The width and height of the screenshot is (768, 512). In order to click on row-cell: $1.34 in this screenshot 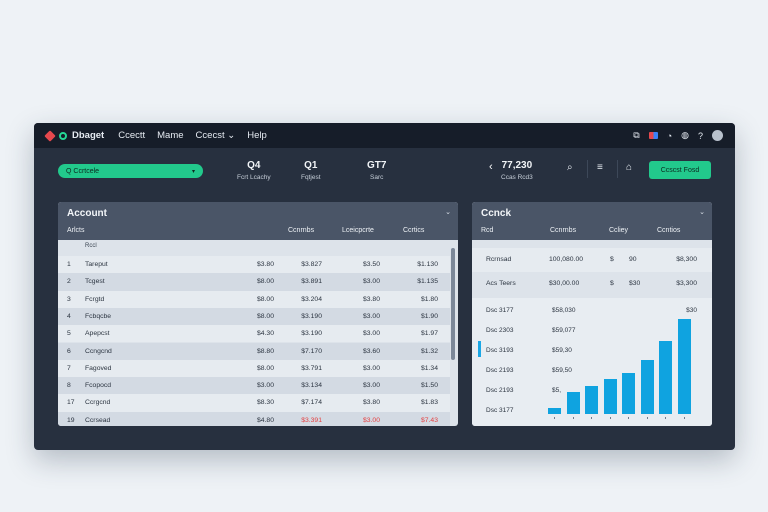, I will do `click(429, 368)`.